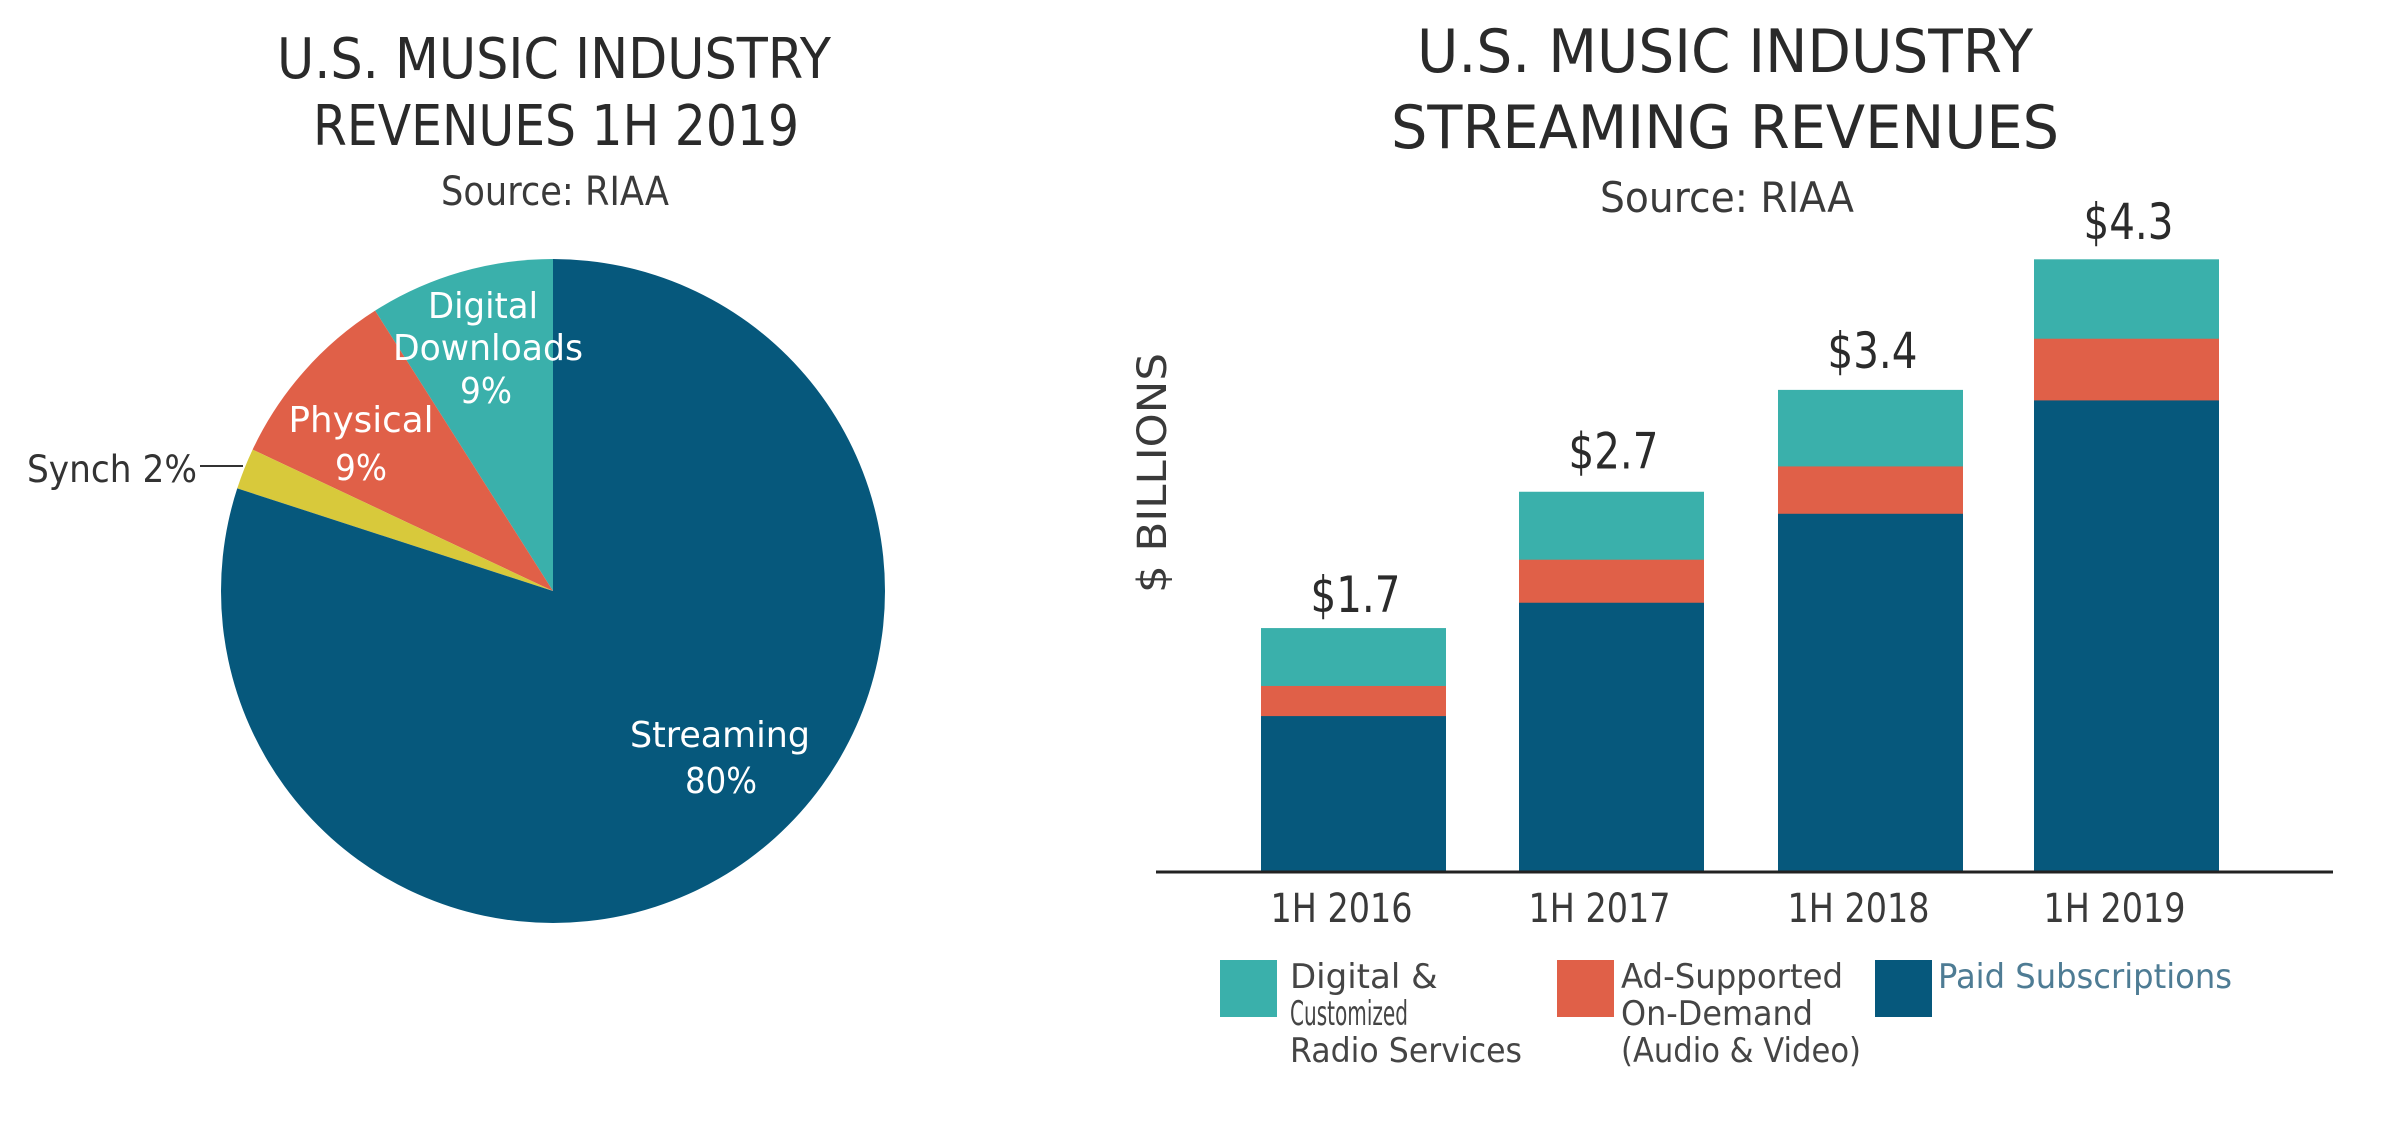  What do you see at coordinates (556, 126) in the screenshot?
I see `pie-title-line-2: REVENUES 1H 2019` at bounding box center [556, 126].